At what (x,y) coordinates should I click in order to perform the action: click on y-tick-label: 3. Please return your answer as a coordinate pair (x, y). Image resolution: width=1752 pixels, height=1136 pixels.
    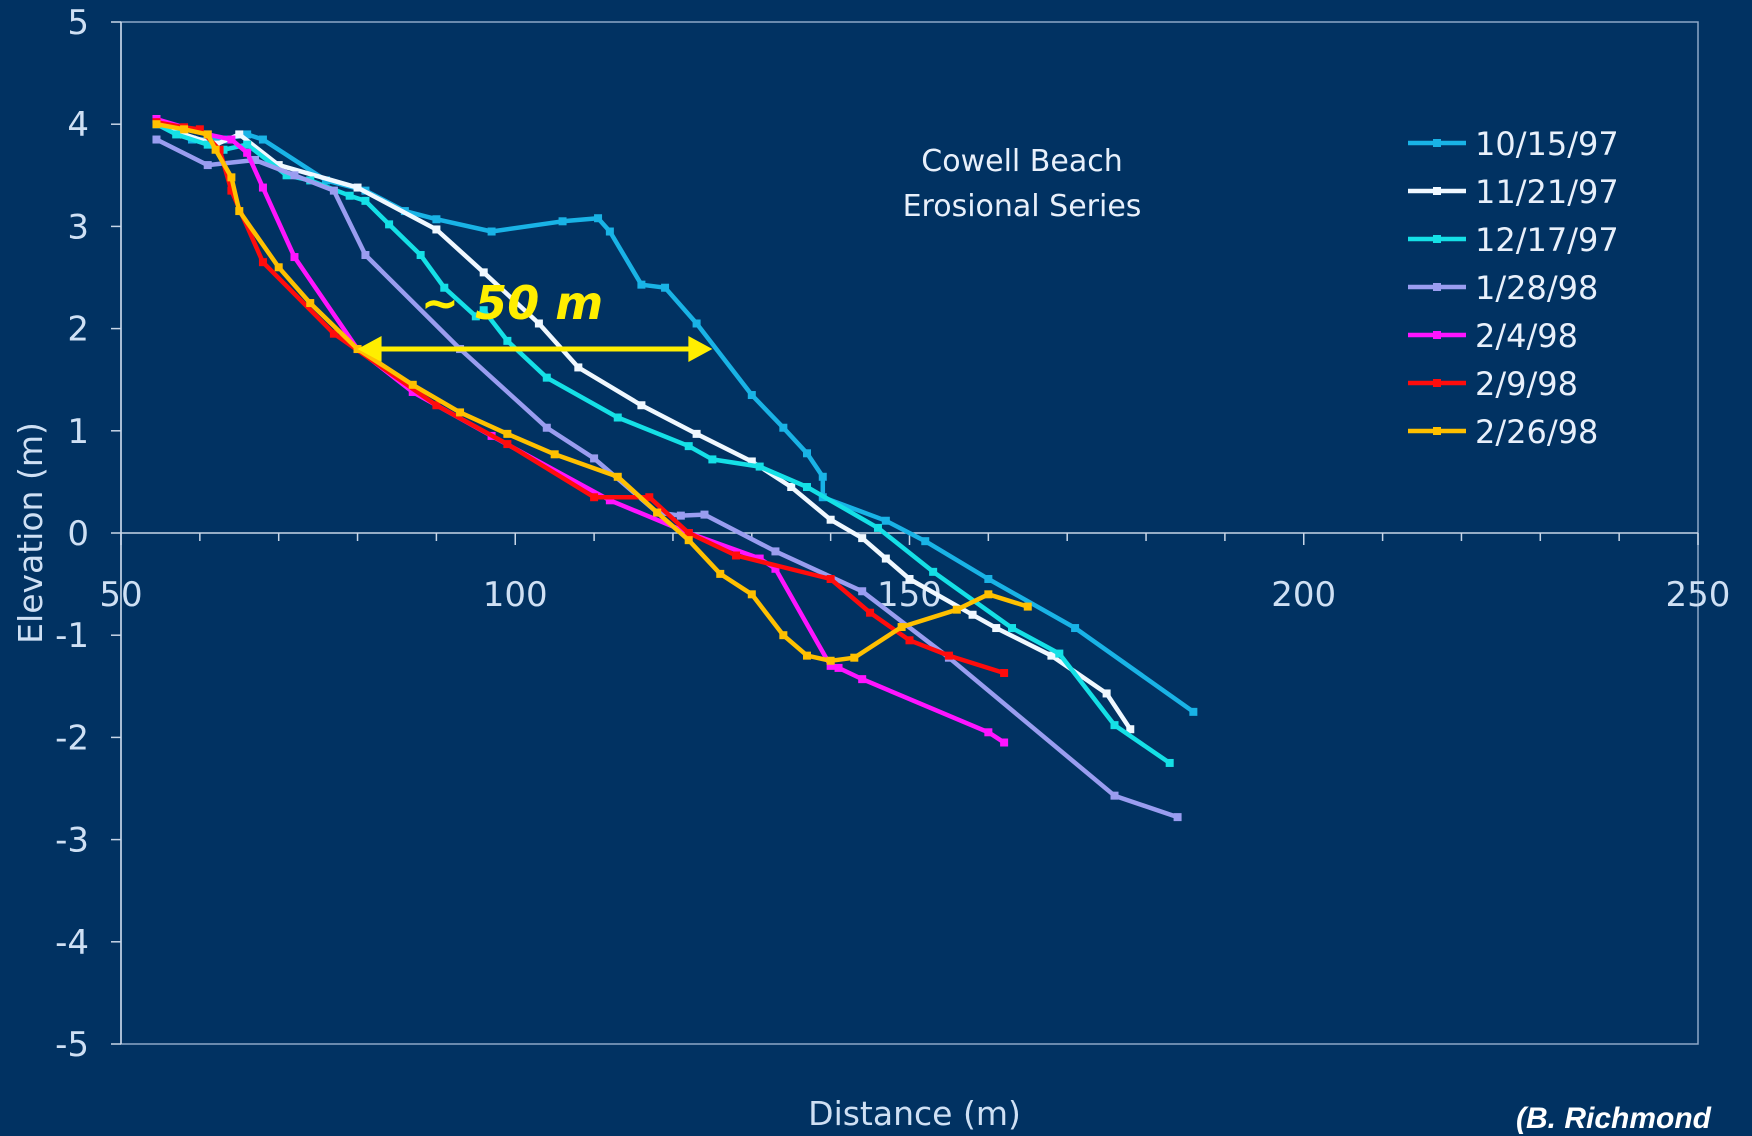
    Looking at the image, I should click on (78, 227).